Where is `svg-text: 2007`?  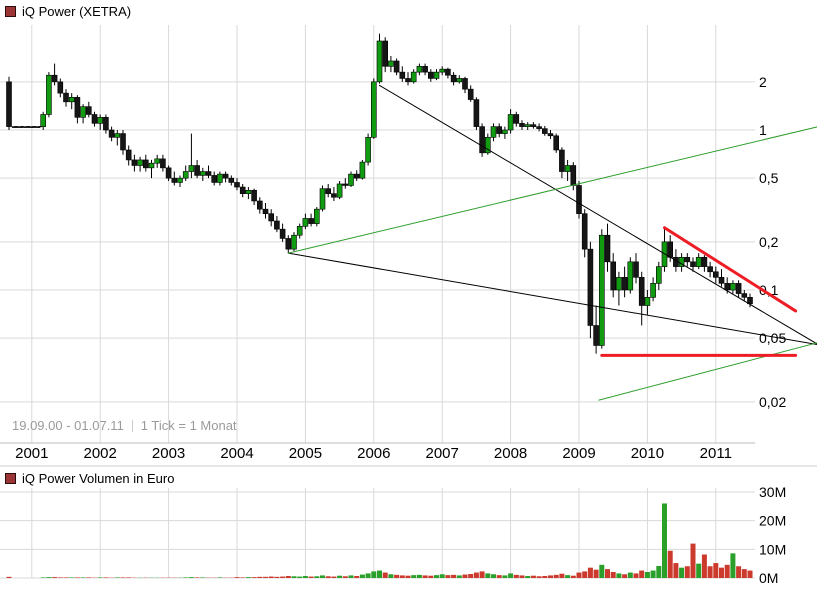 svg-text: 2007 is located at coordinates (442, 453).